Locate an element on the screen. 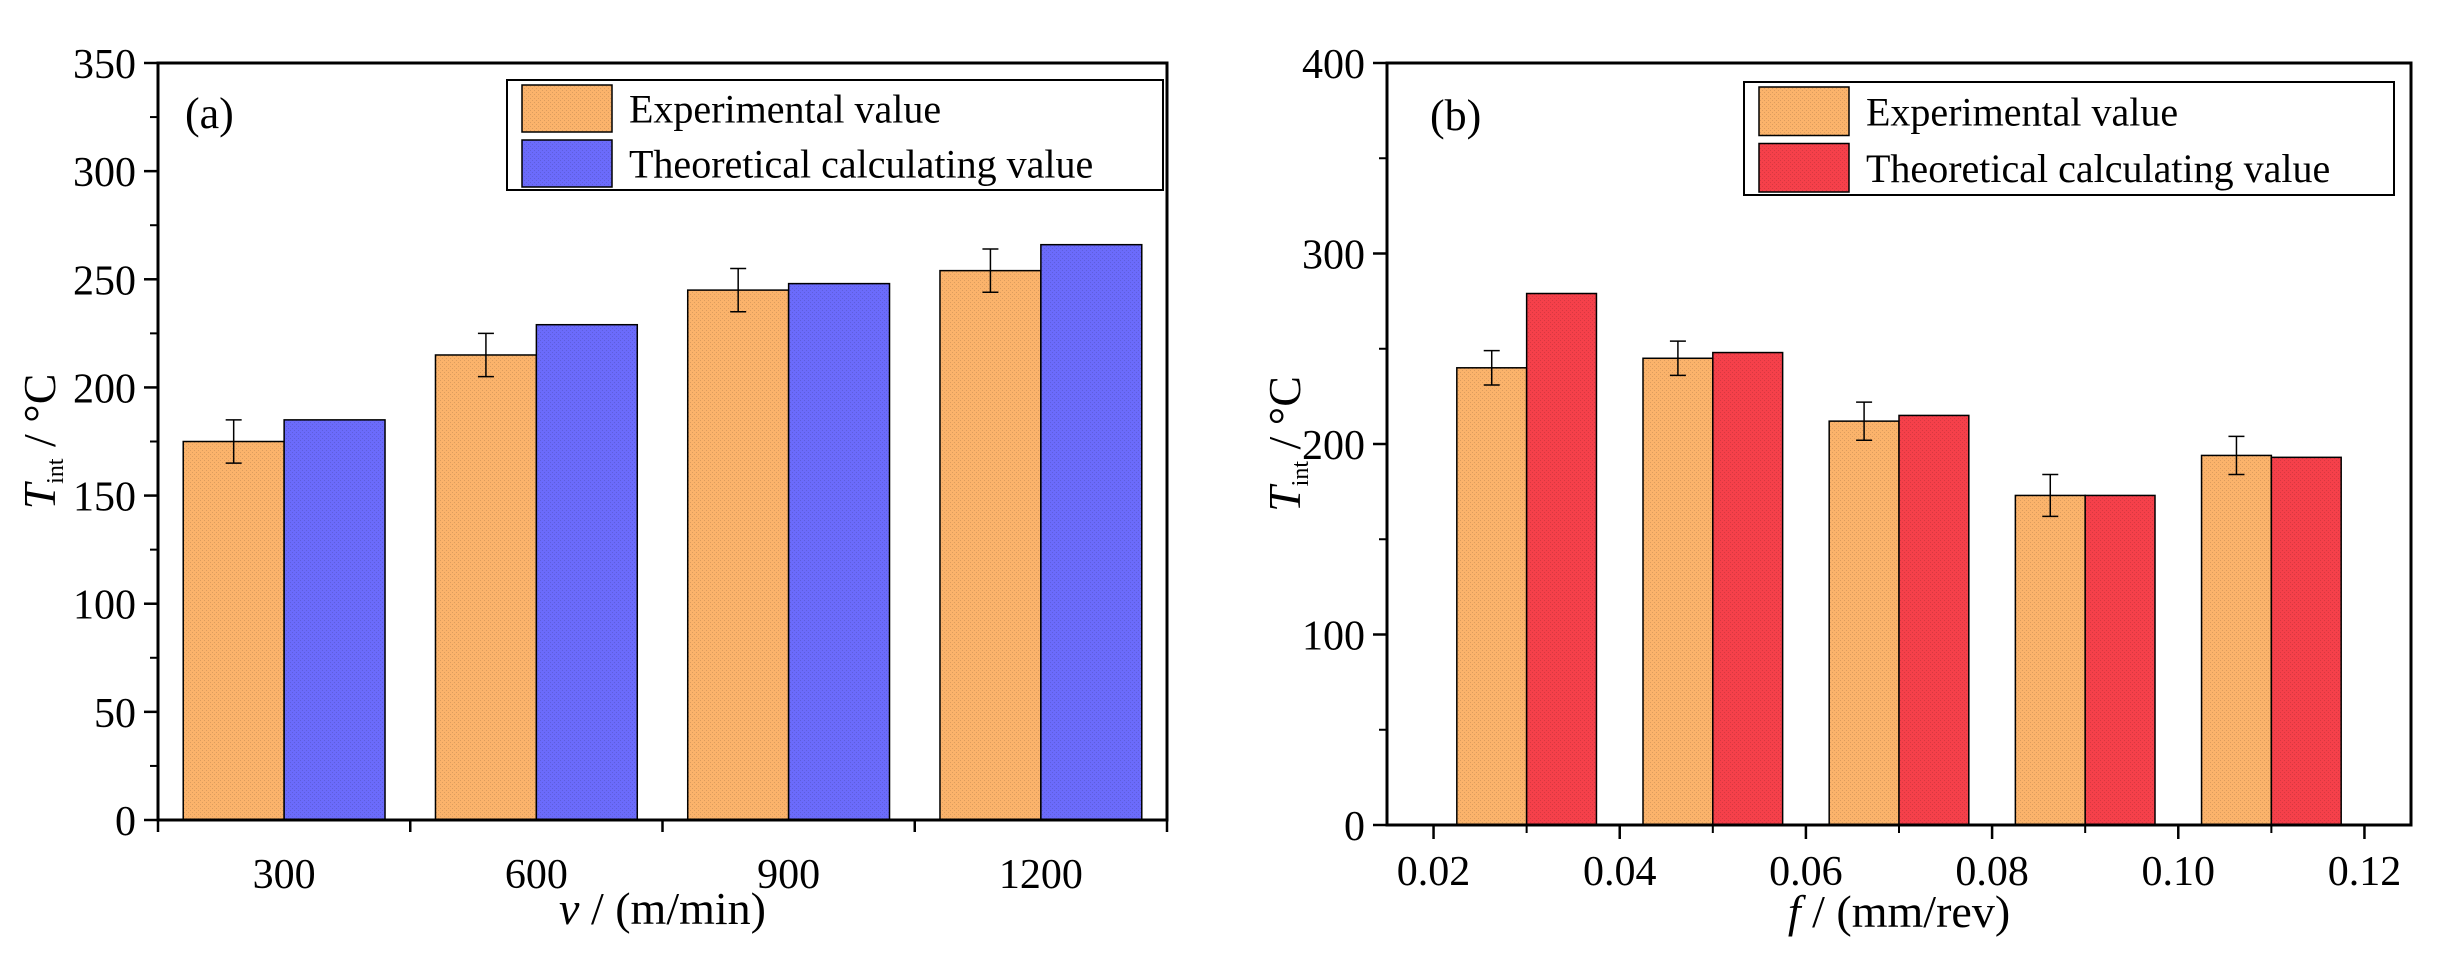  x-tick-label: 600 is located at coordinates (536, 875).